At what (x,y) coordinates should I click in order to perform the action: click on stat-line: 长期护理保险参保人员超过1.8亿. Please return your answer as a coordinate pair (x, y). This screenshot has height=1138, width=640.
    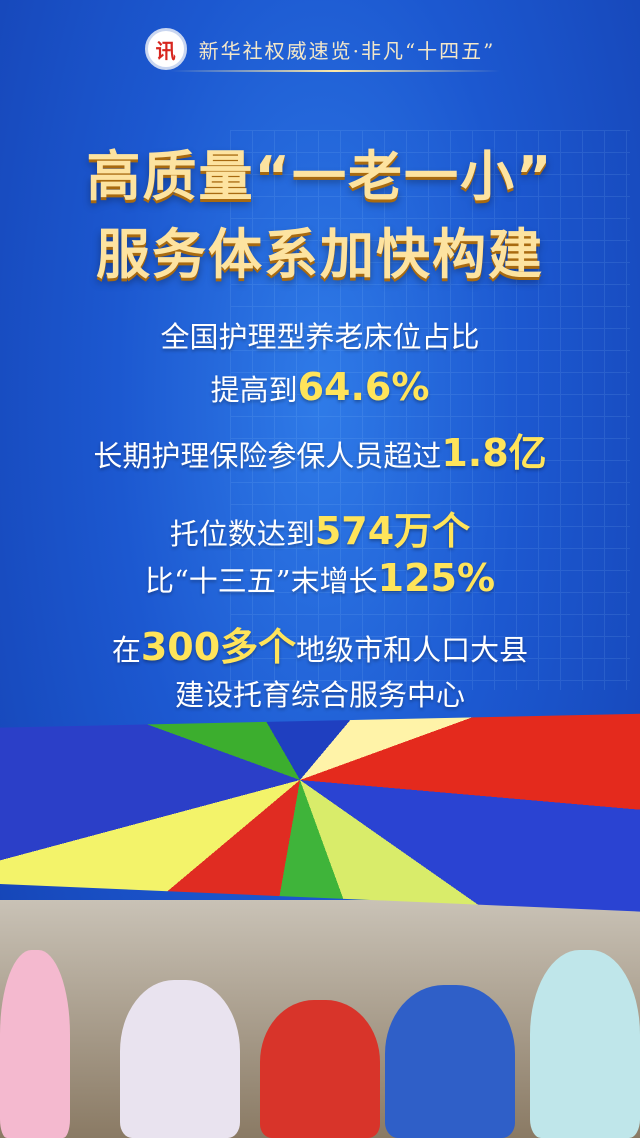
    Looking at the image, I should click on (320, 449).